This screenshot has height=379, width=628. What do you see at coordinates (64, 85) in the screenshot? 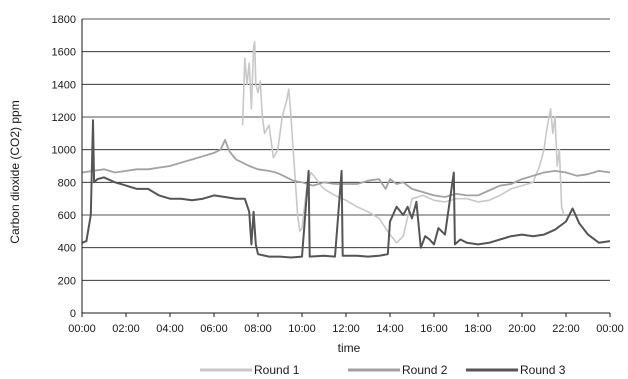
I see `y-tick-label-1400: 1400` at bounding box center [64, 85].